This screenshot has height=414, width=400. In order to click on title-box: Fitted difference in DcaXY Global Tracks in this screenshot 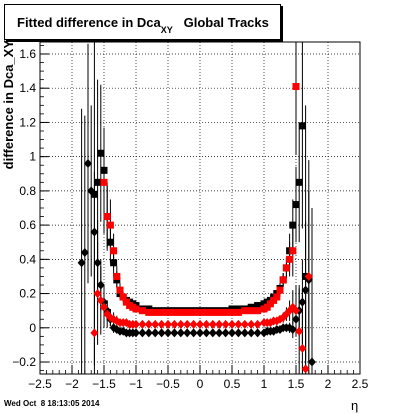, I will do `click(142, 22)`.